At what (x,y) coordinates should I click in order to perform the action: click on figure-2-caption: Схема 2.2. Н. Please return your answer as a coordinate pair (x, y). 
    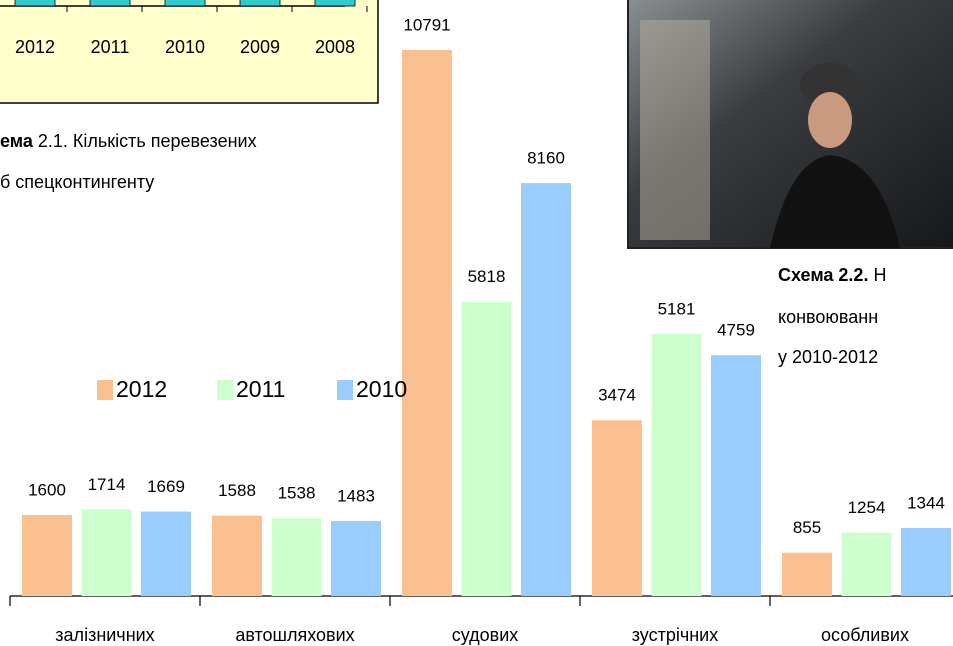
    Looking at the image, I should click on (832, 275).